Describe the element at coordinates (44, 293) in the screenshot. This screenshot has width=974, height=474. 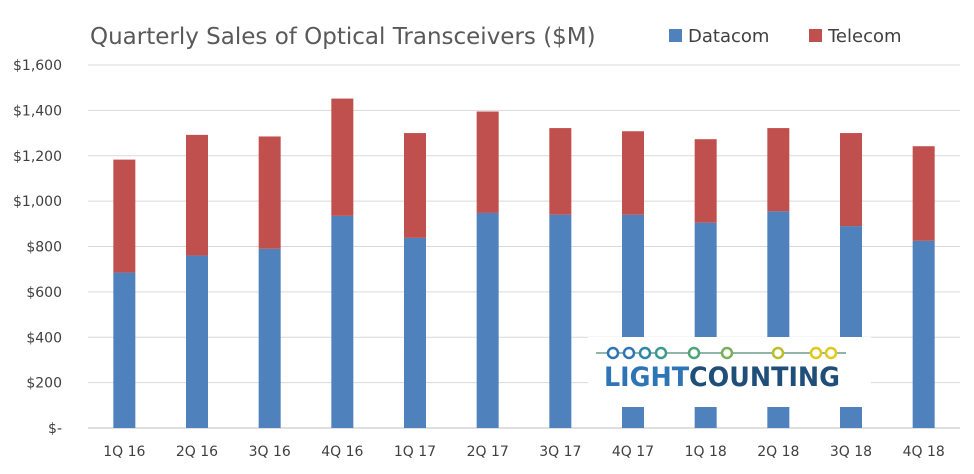
I see `y-tick-label: $600` at that location.